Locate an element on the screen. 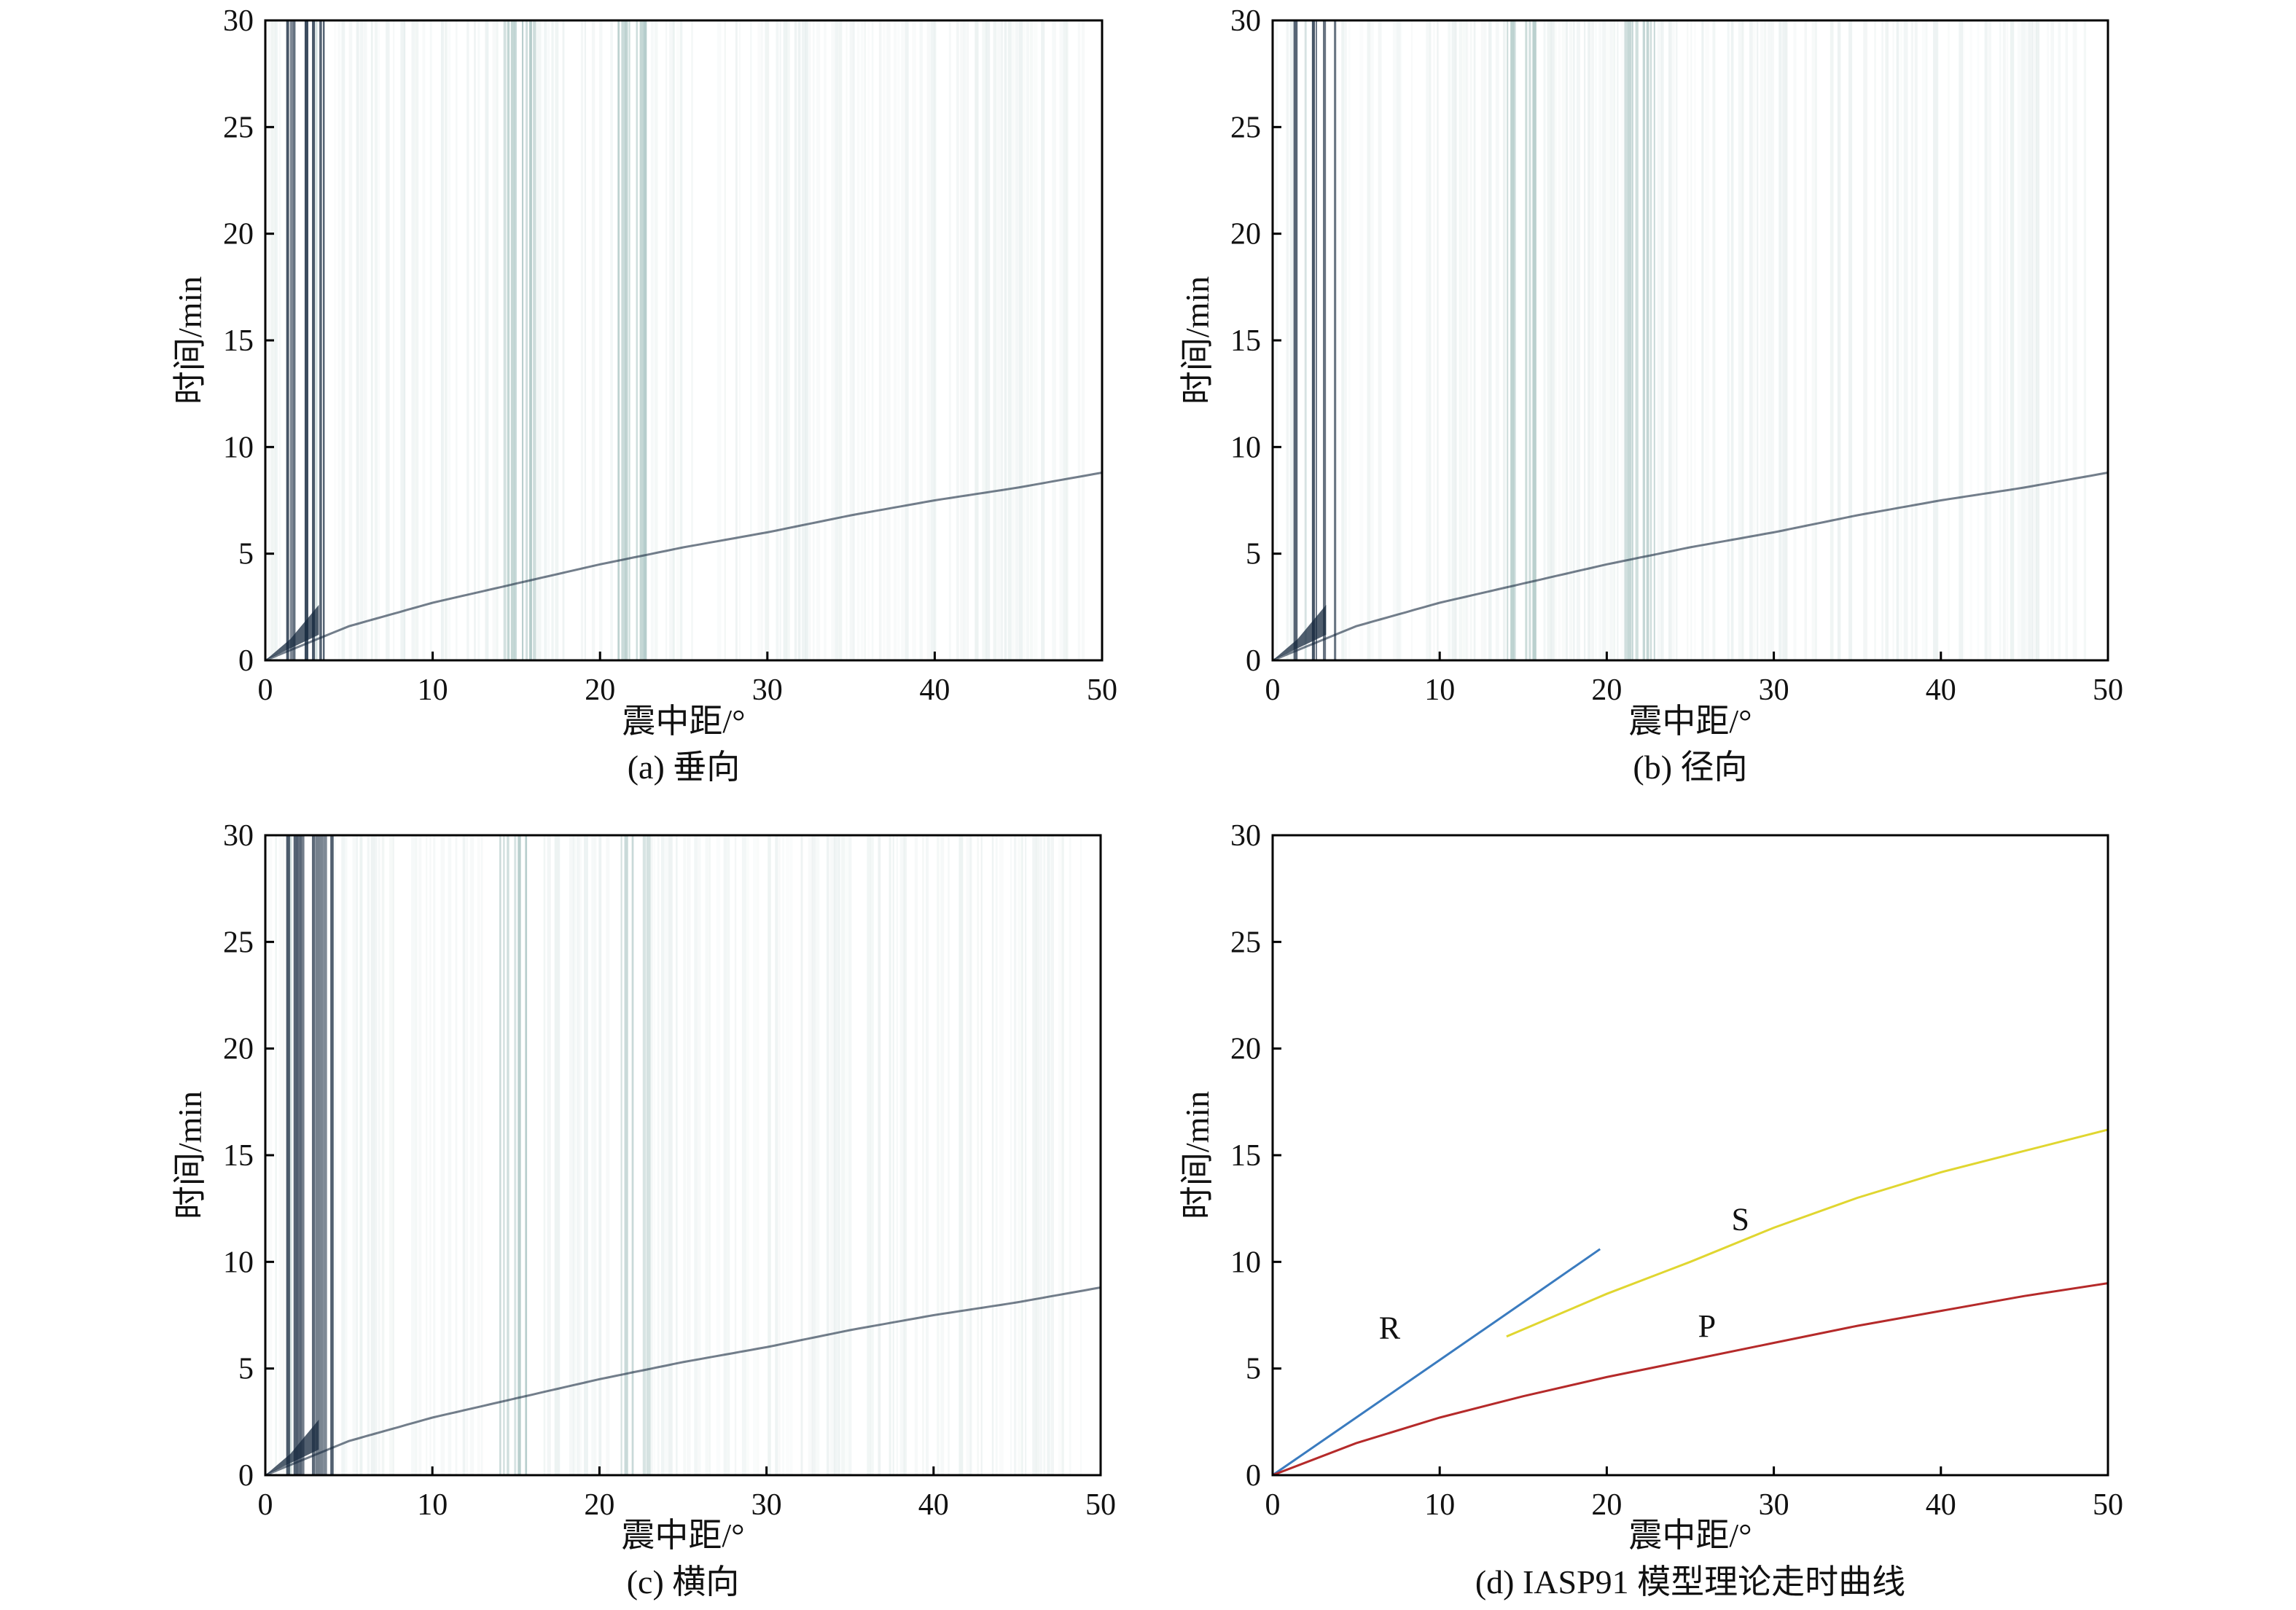  x-axis-title-d: 震中距/° is located at coordinates (1690, 1535).